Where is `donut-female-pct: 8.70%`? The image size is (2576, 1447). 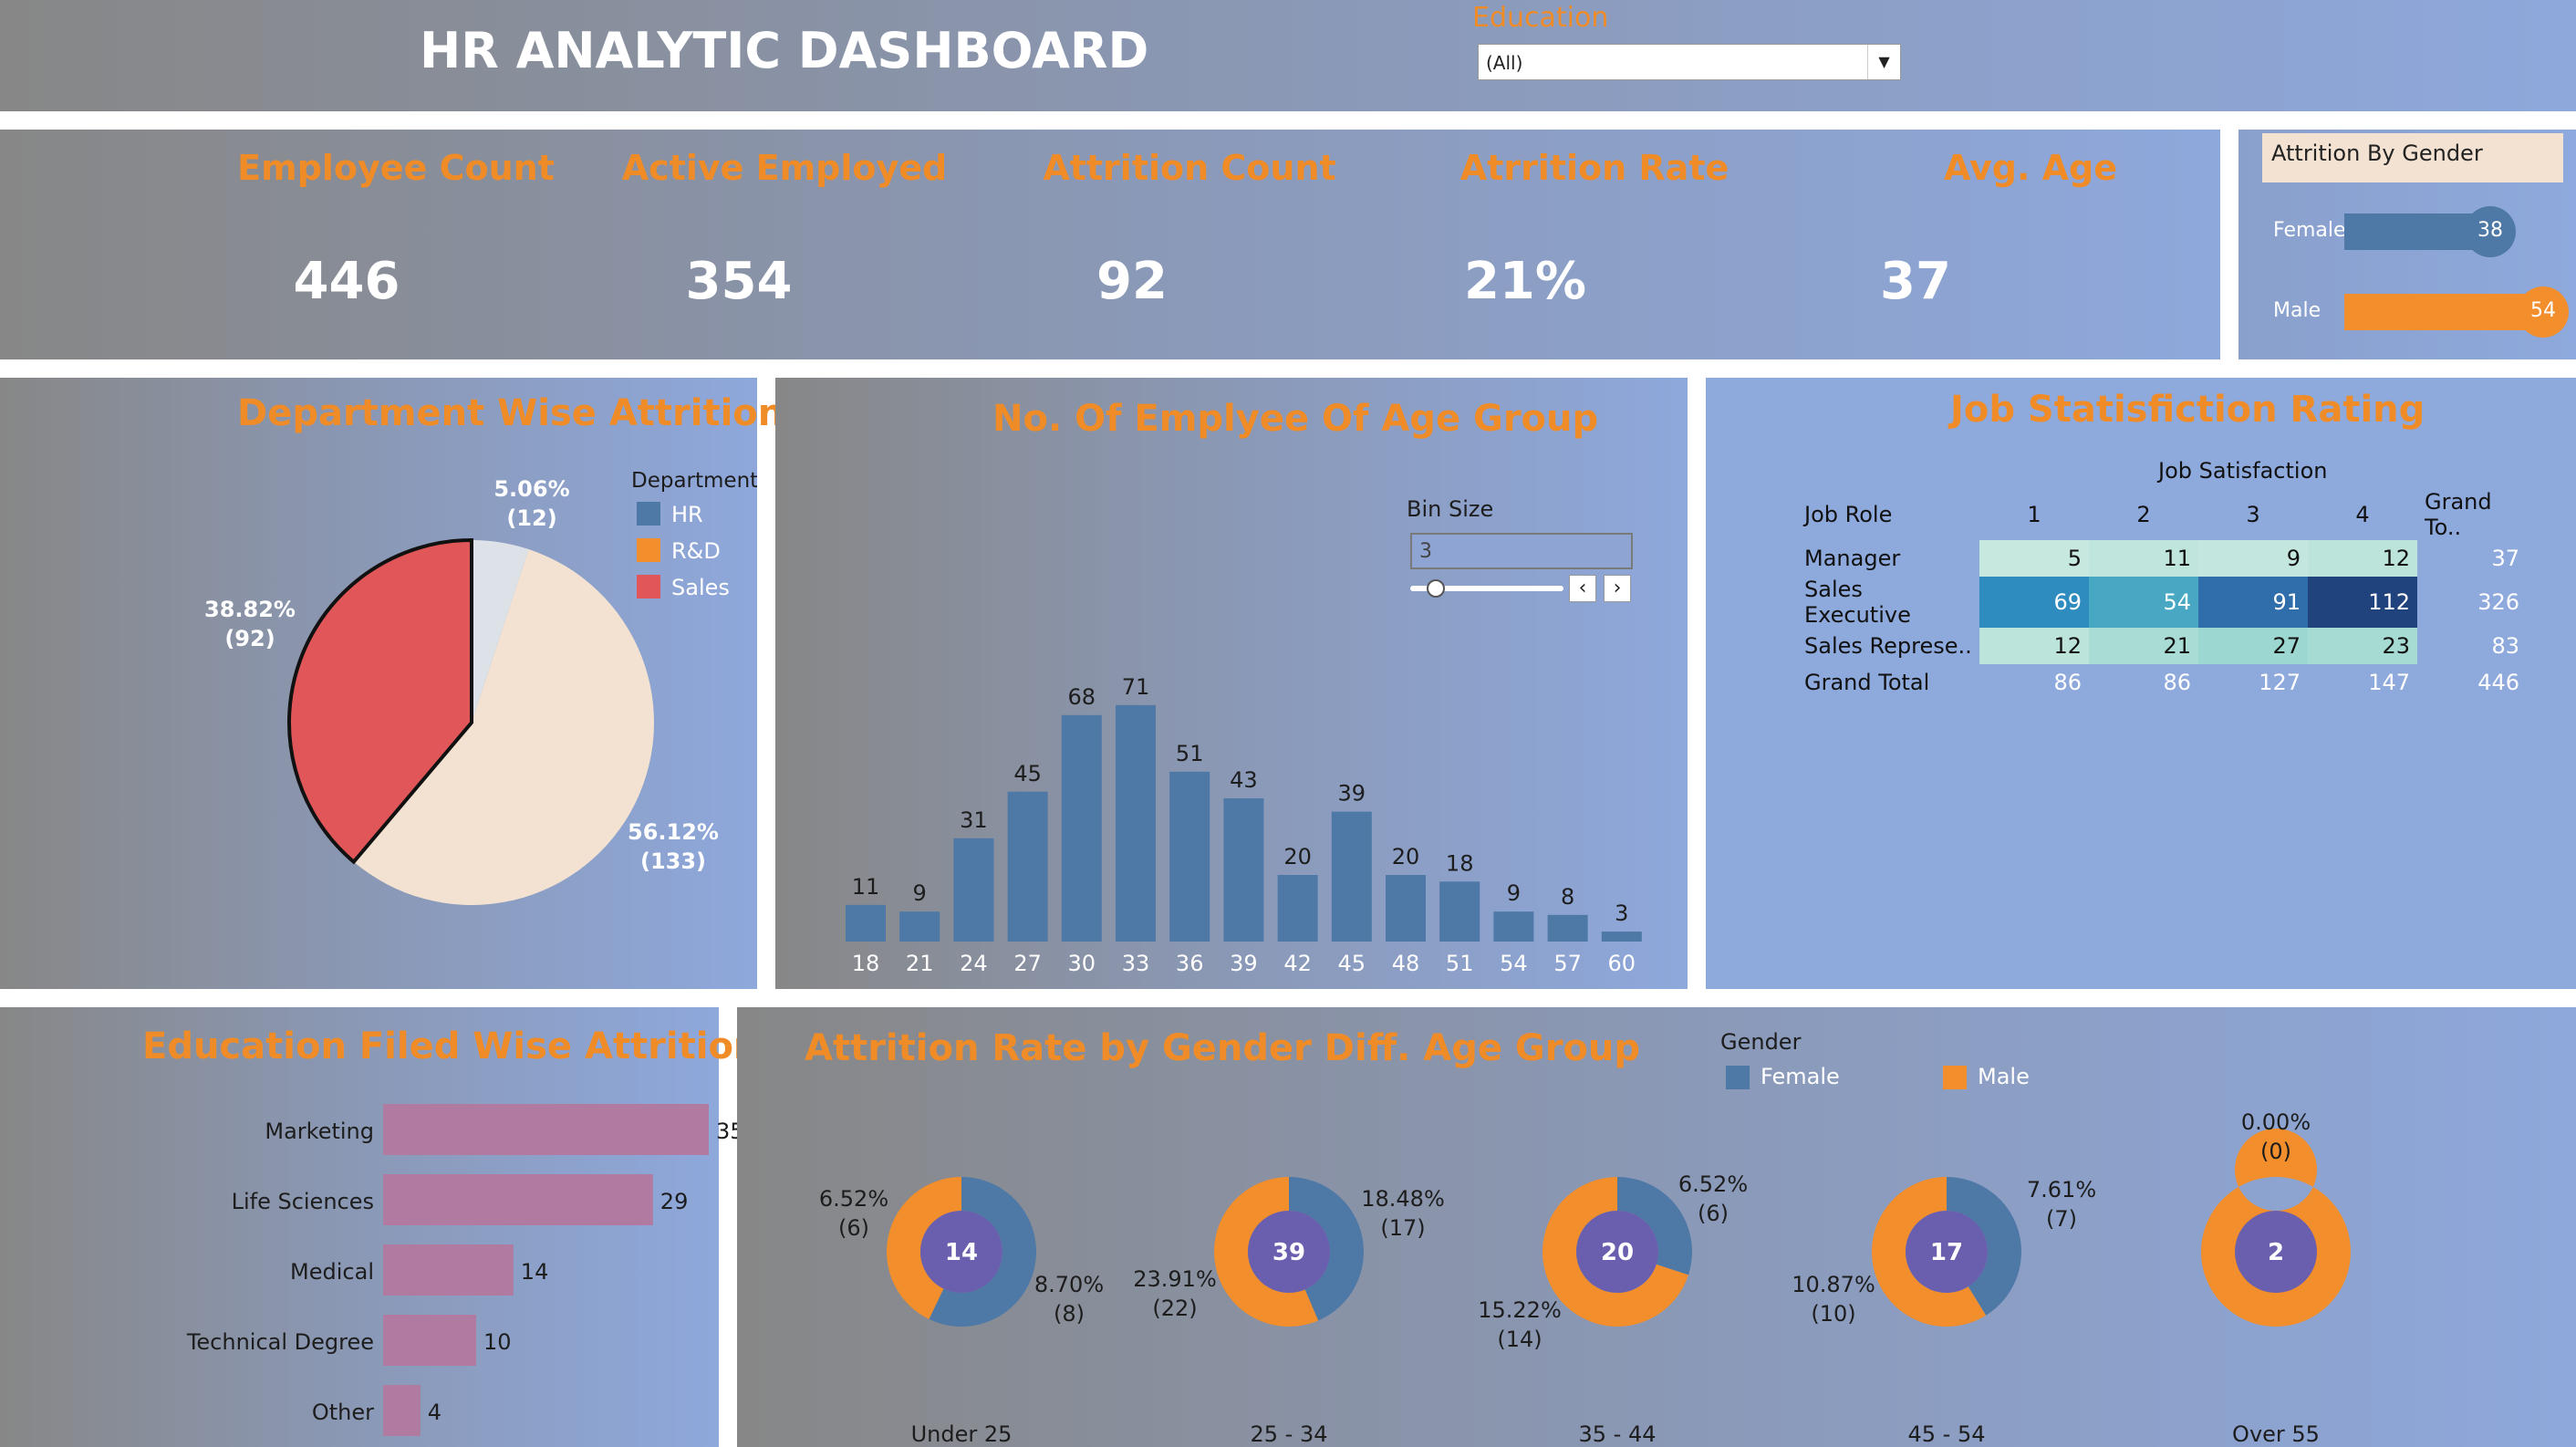
donut-female-pct: 8.70% is located at coordinates (1069, 1284).